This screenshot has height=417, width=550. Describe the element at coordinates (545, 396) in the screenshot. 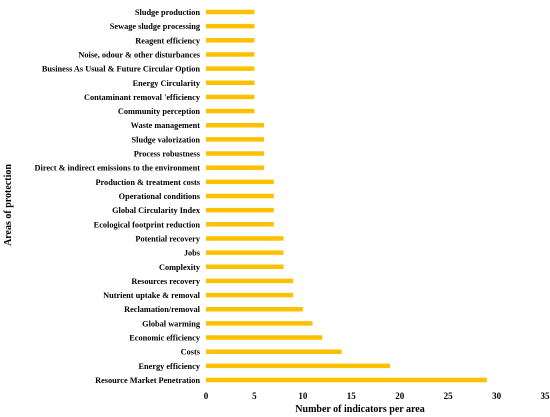

I see `x-tick-label: 35` at that location.